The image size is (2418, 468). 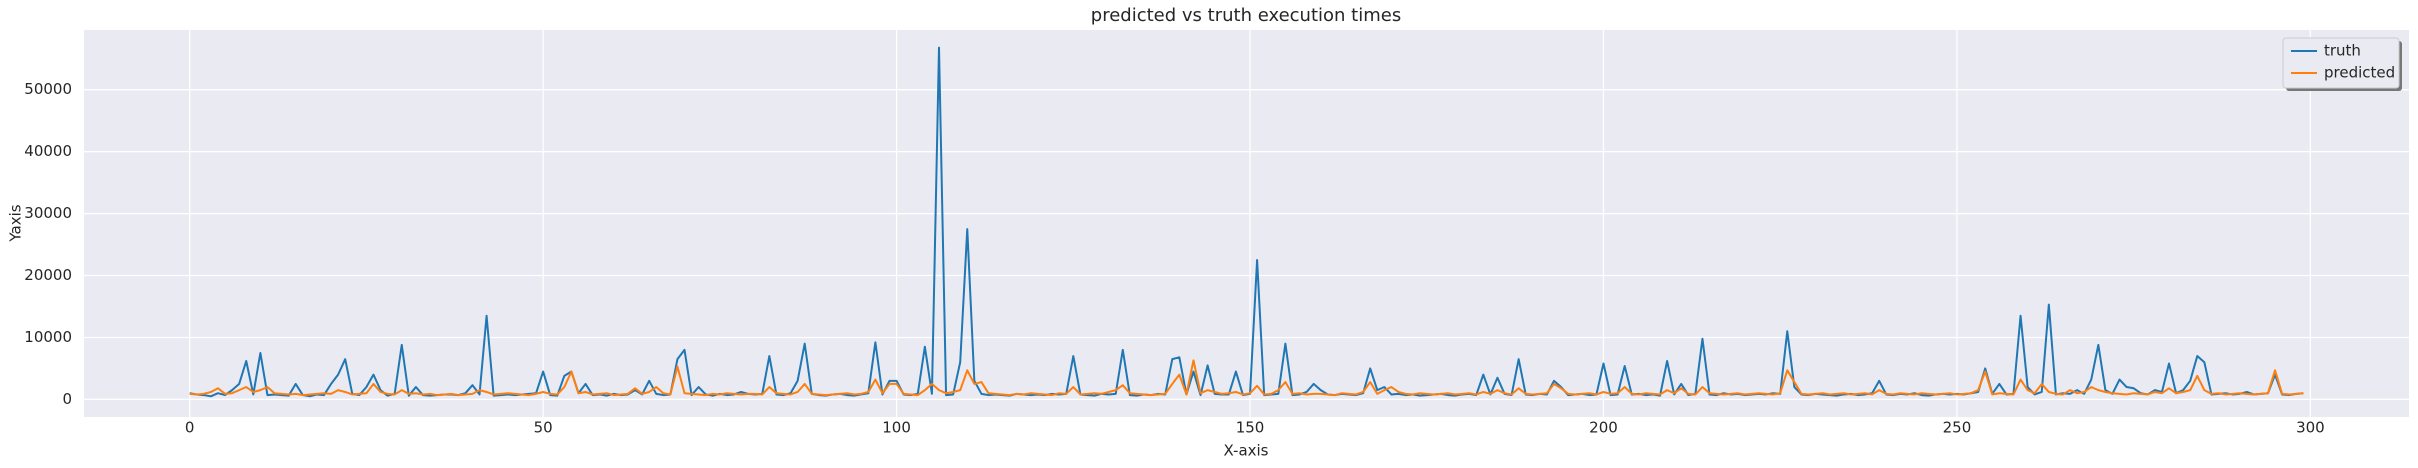 What do you see at coordinates (190, 428) in the screenshot?
I see `x-tick-label: 0` at bounding box center [190, 428].